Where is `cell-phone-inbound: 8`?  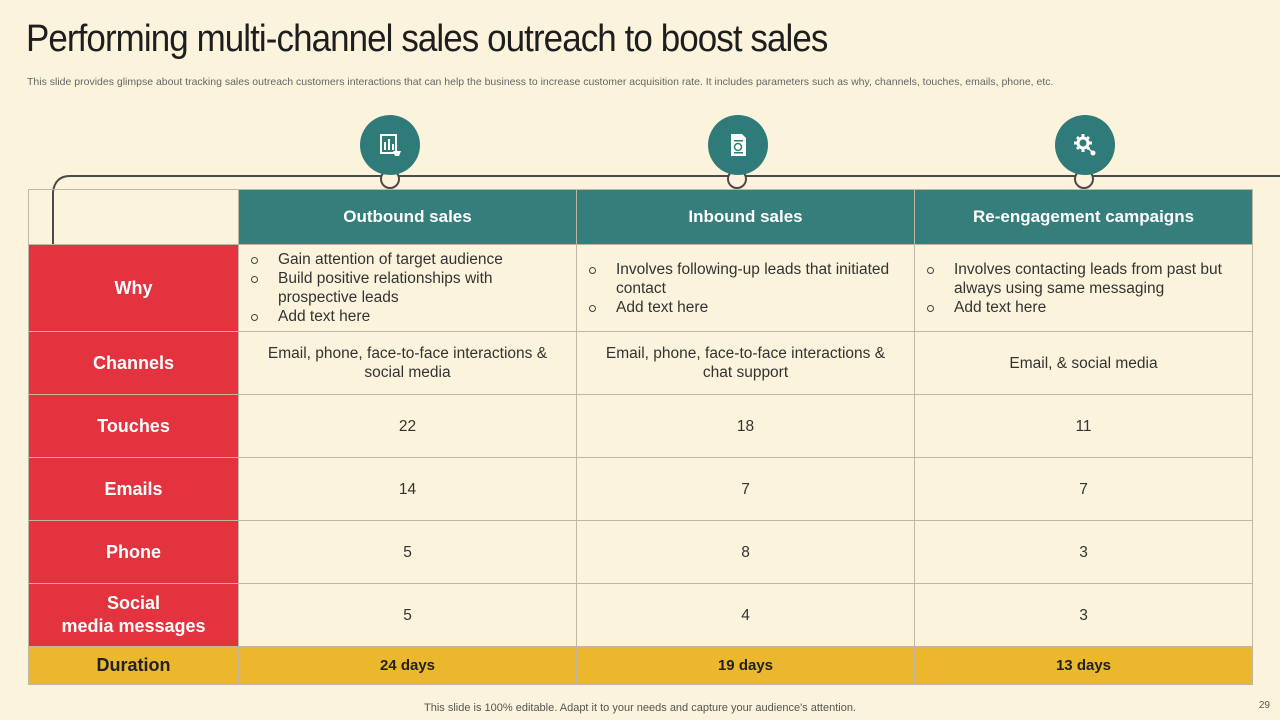
cell-phone-inbound: 8 is located at coordinates (745, 552).